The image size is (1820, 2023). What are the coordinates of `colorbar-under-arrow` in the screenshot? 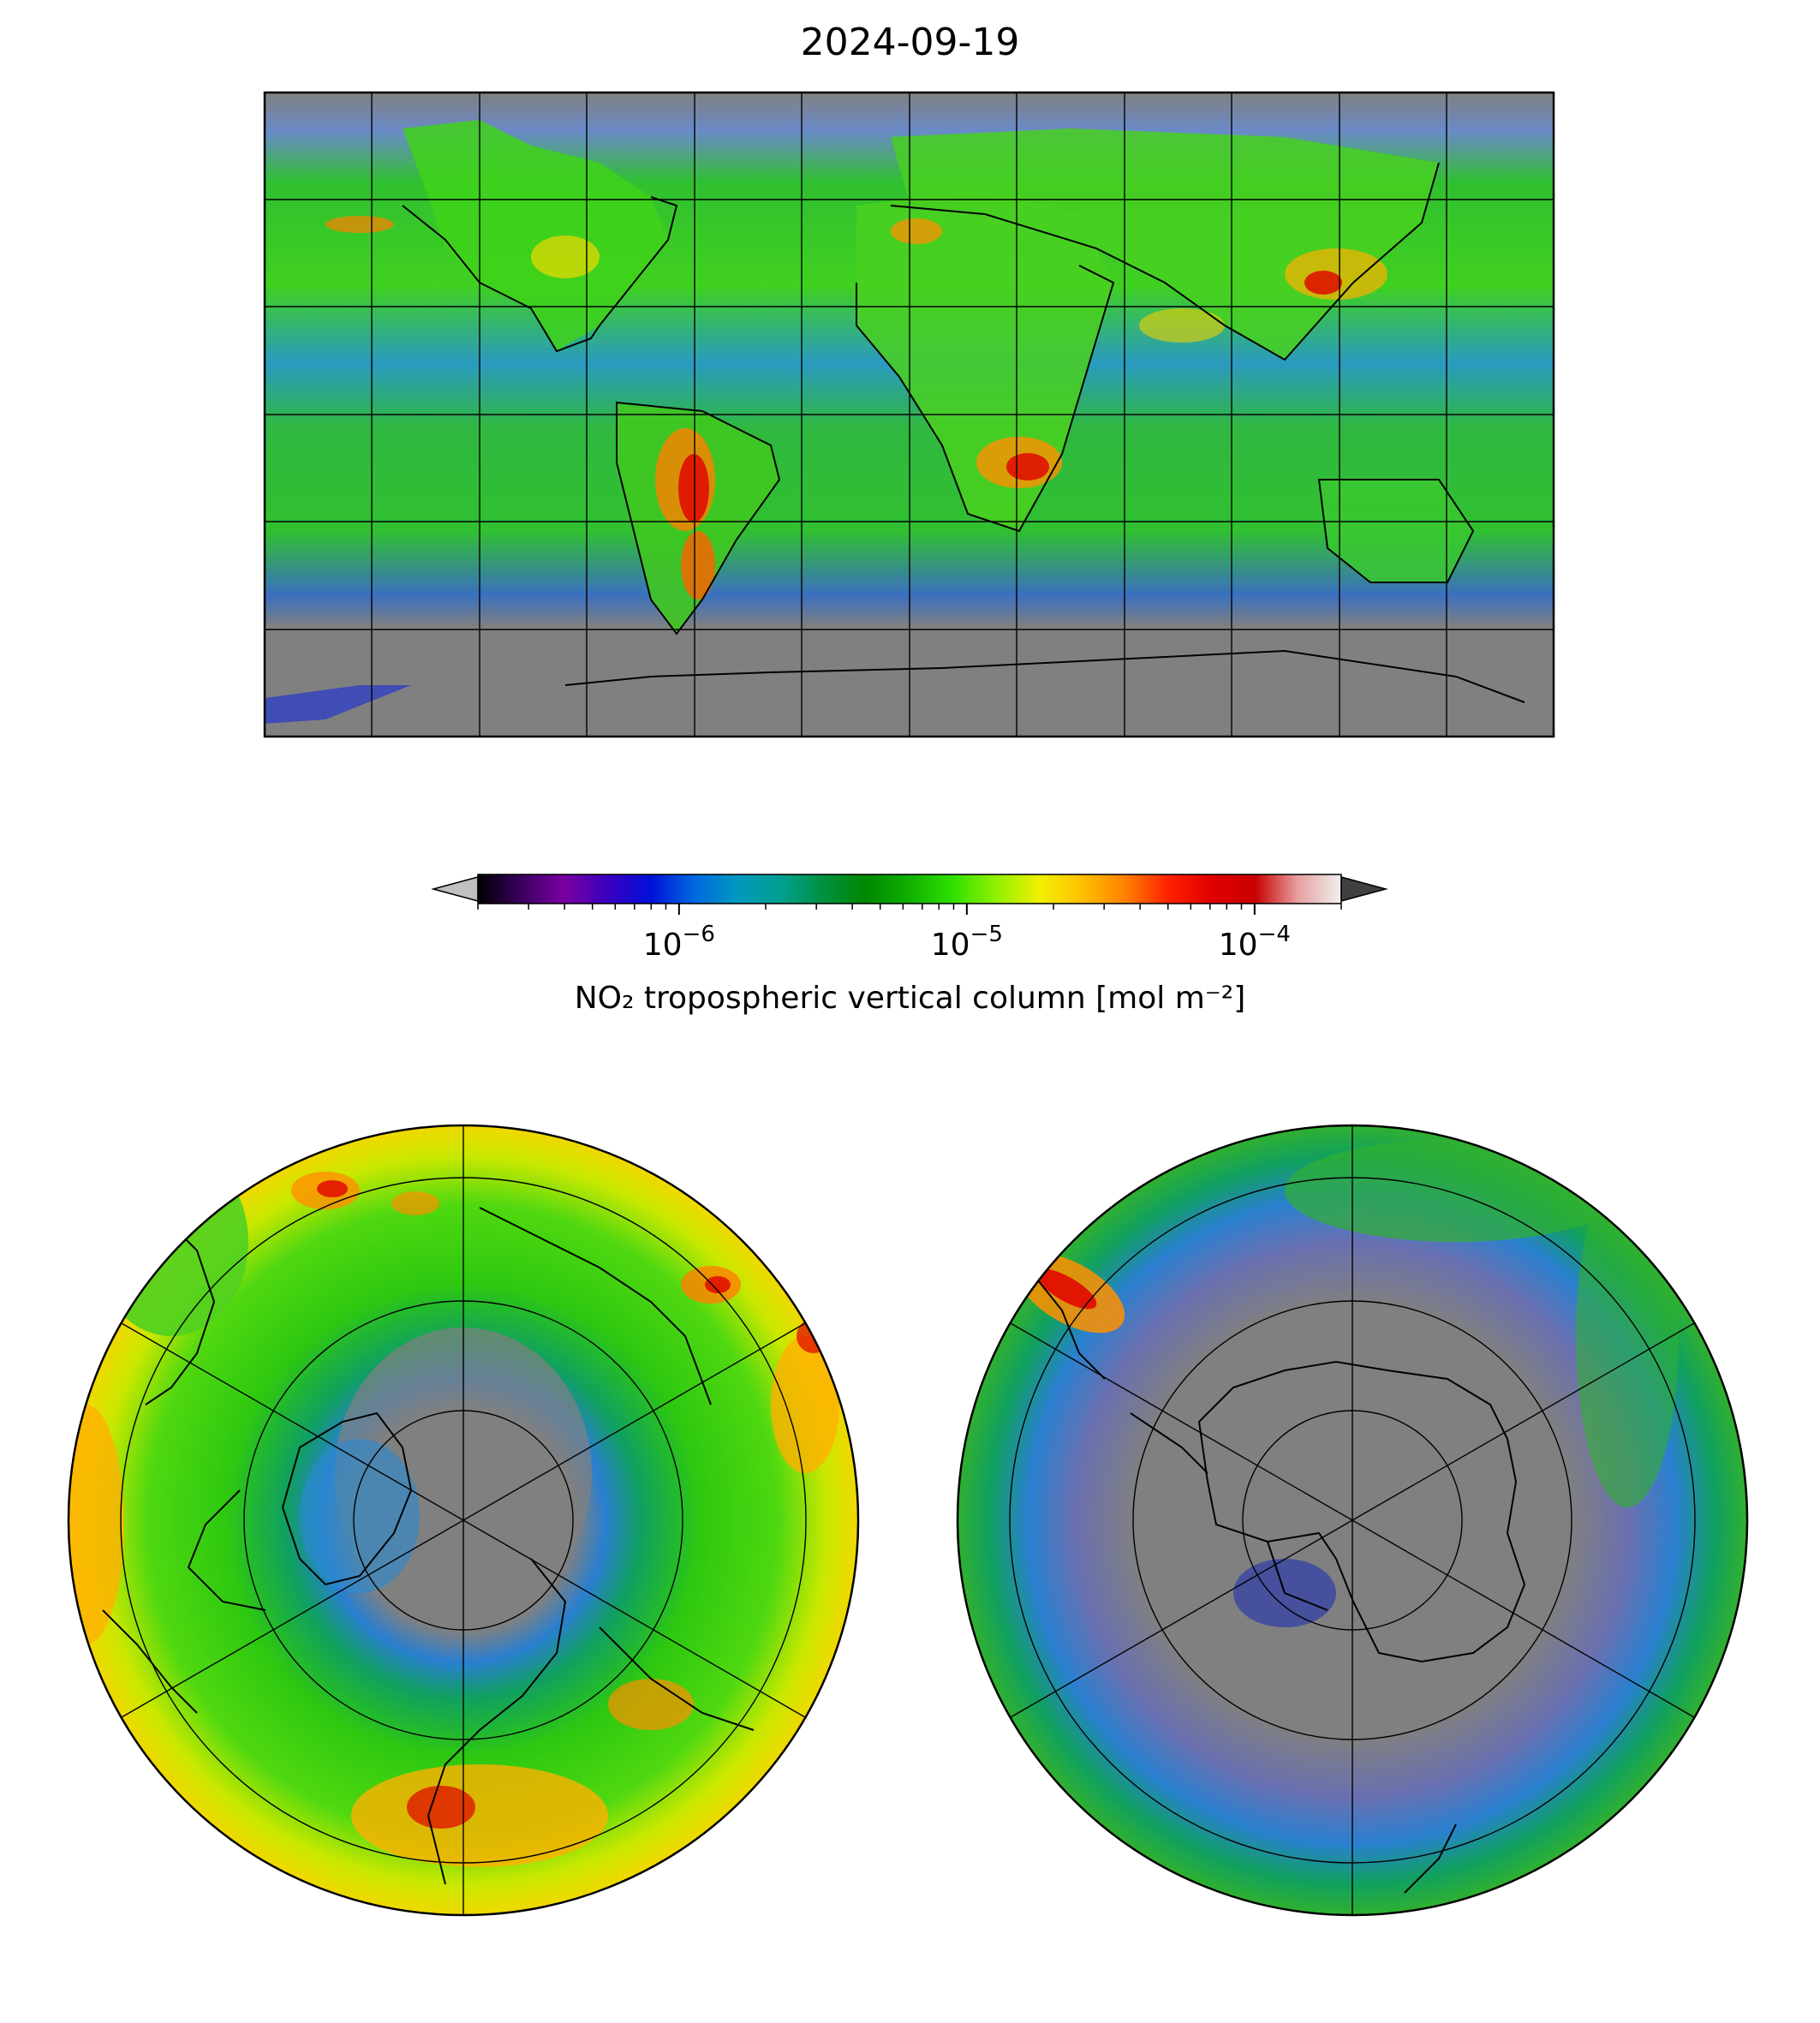 It's located at (455, 889).